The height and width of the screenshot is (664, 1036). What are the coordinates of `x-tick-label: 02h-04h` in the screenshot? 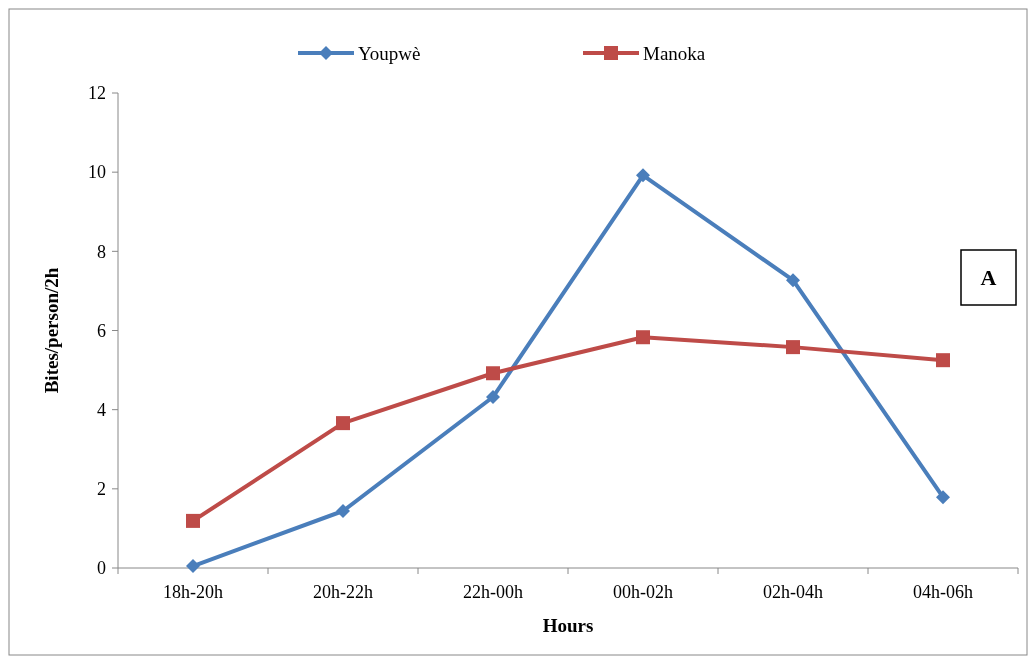 It's located at (793, 592).